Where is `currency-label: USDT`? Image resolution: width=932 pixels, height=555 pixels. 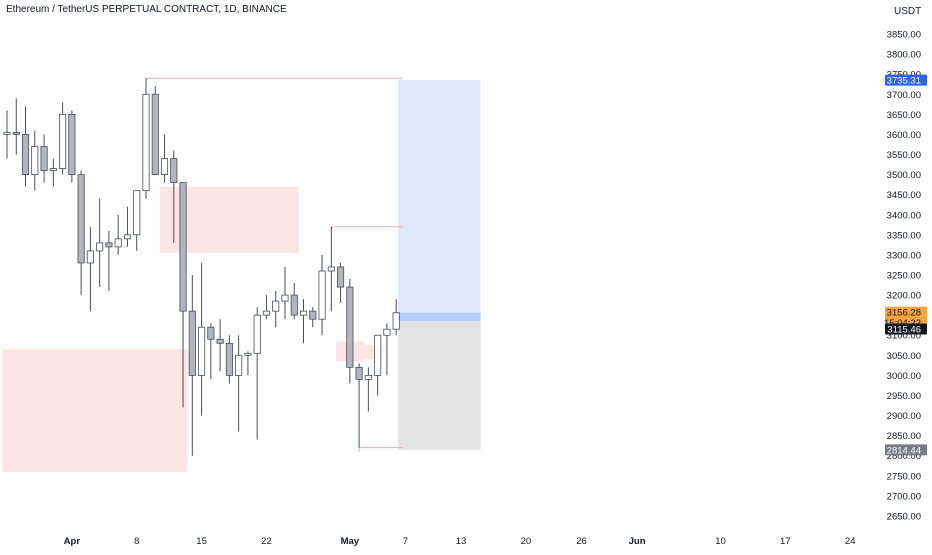
currency-label: USDT is located at coordinates (908, 11).